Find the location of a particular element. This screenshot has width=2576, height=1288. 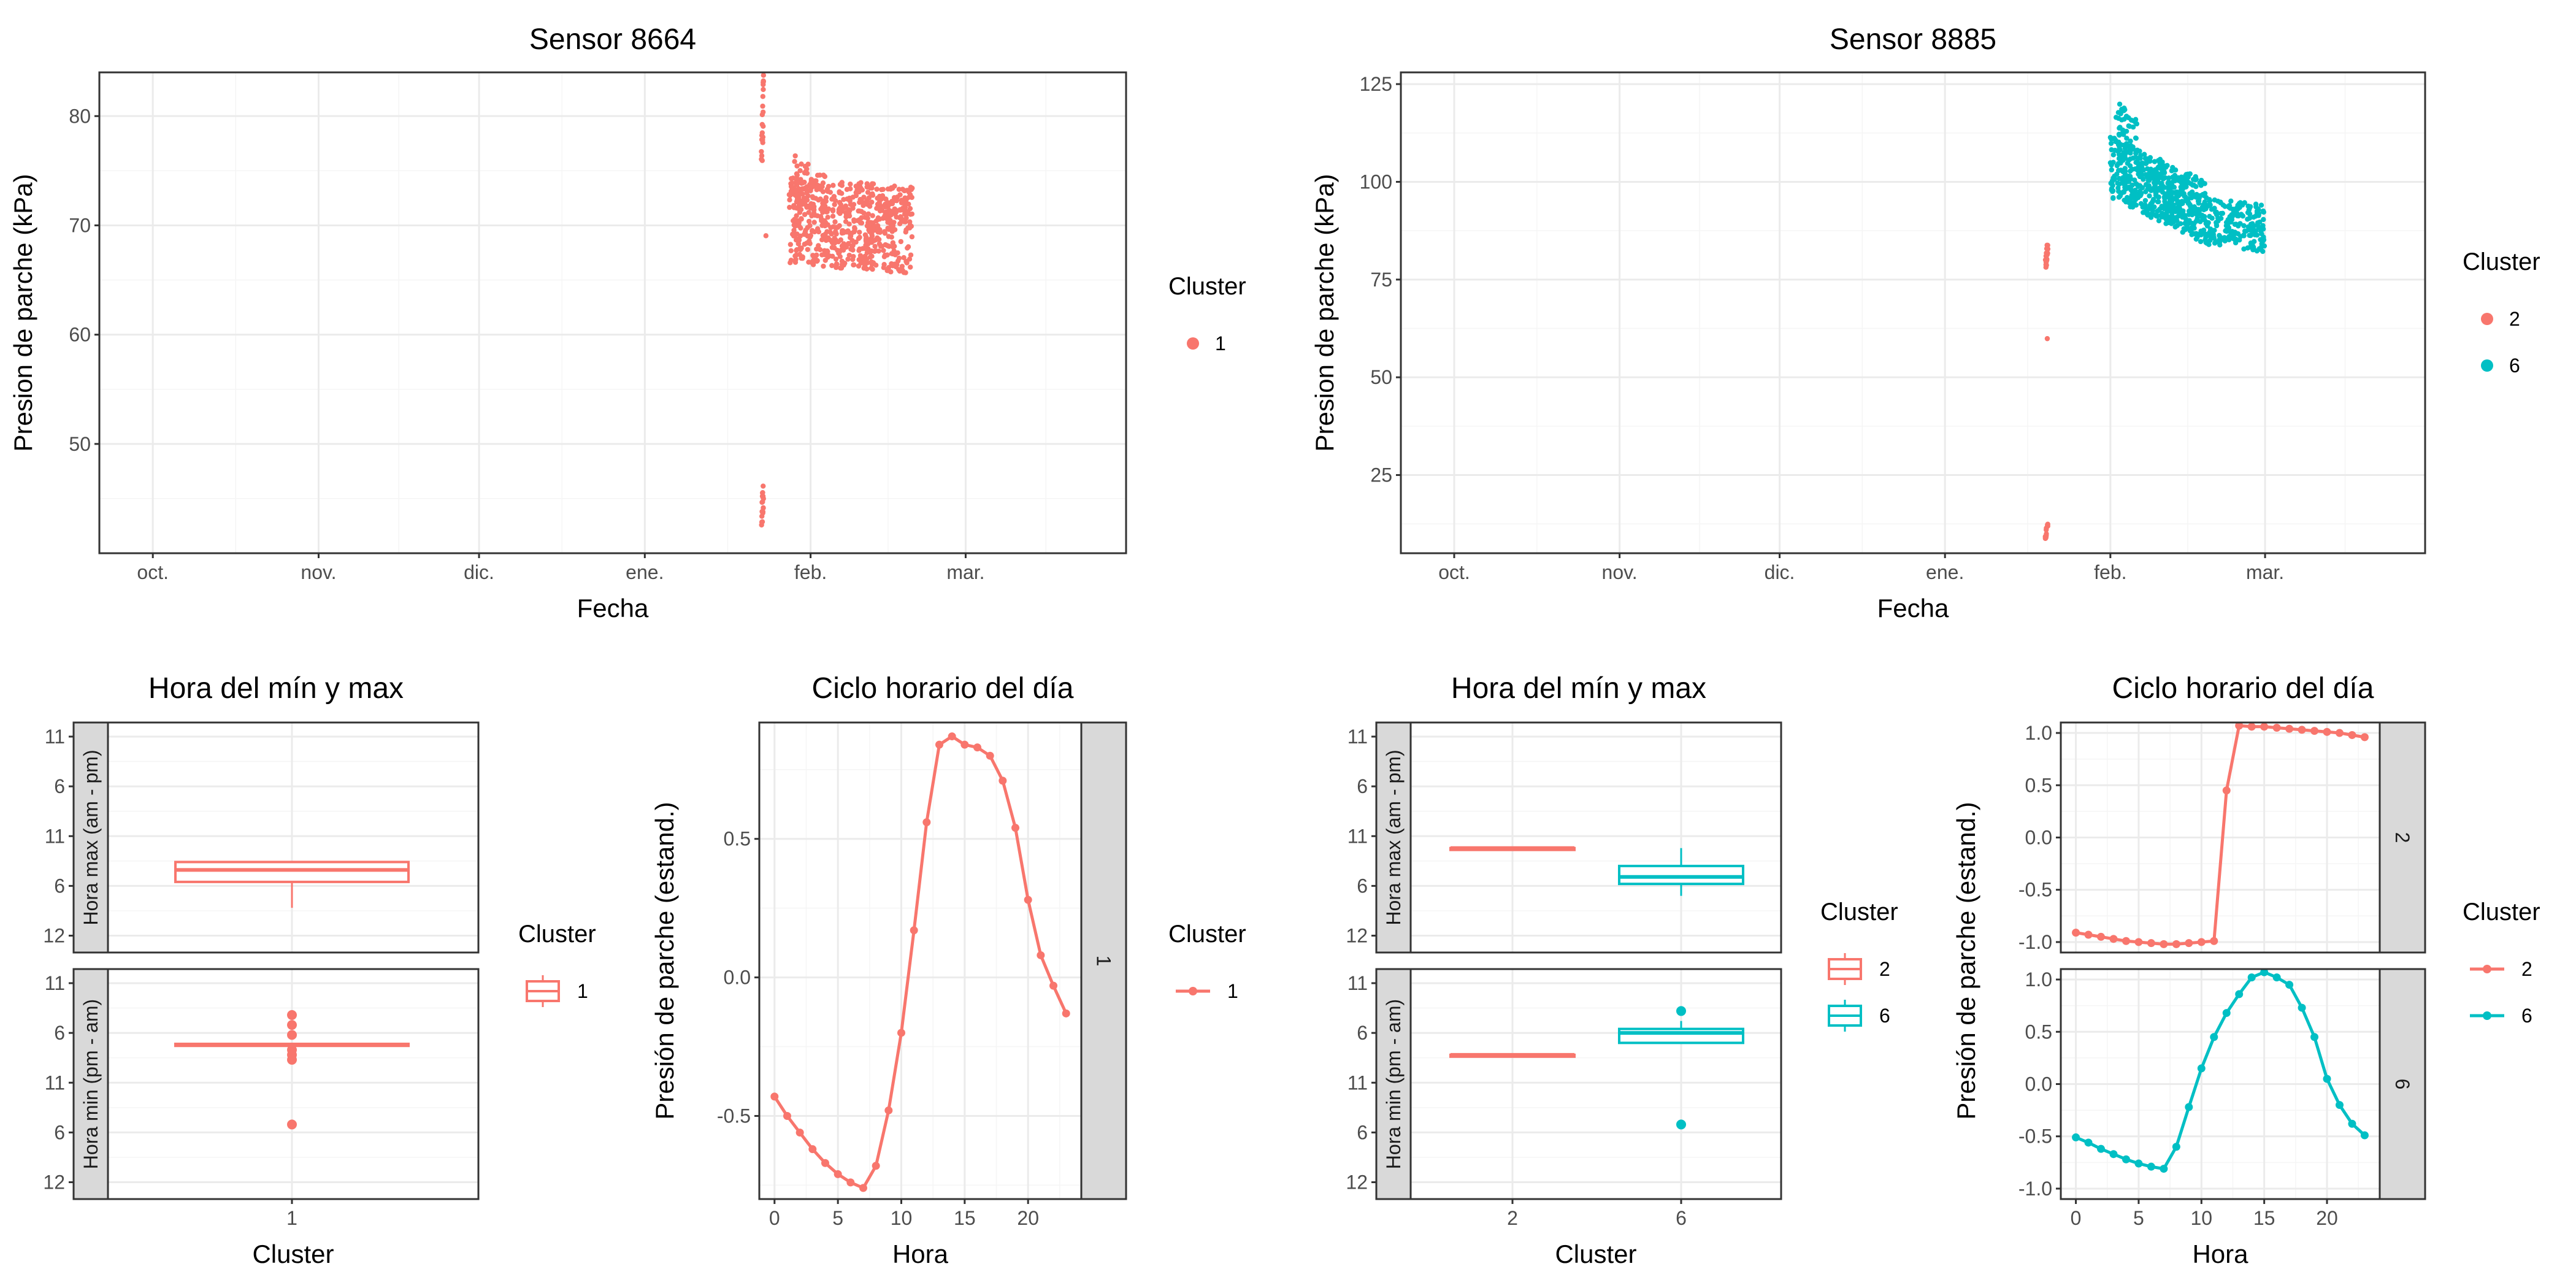

y-tick-label: 12 is located at coordinates (54, 1182).